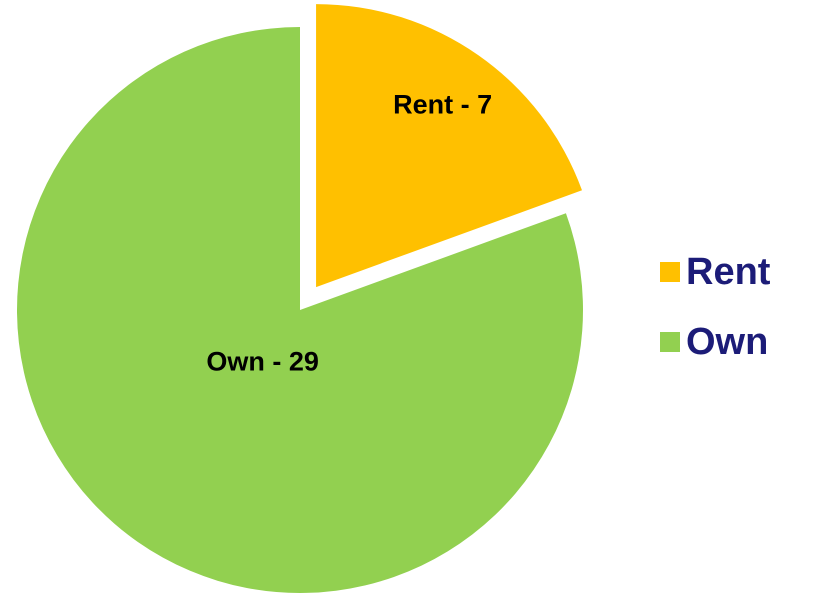  What do you see at coordinates (442, 104) in the screenshot?
I see `slice-label: Rent - 7` at bounding box center [442, 104].